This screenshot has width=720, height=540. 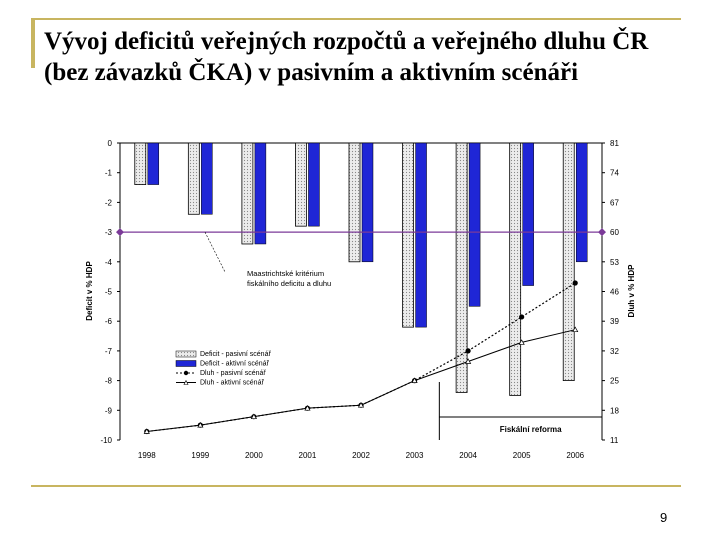 I want to click on criterion-label-line2: fiskálního deficitu a dluhu, so click(x=289, y=283).